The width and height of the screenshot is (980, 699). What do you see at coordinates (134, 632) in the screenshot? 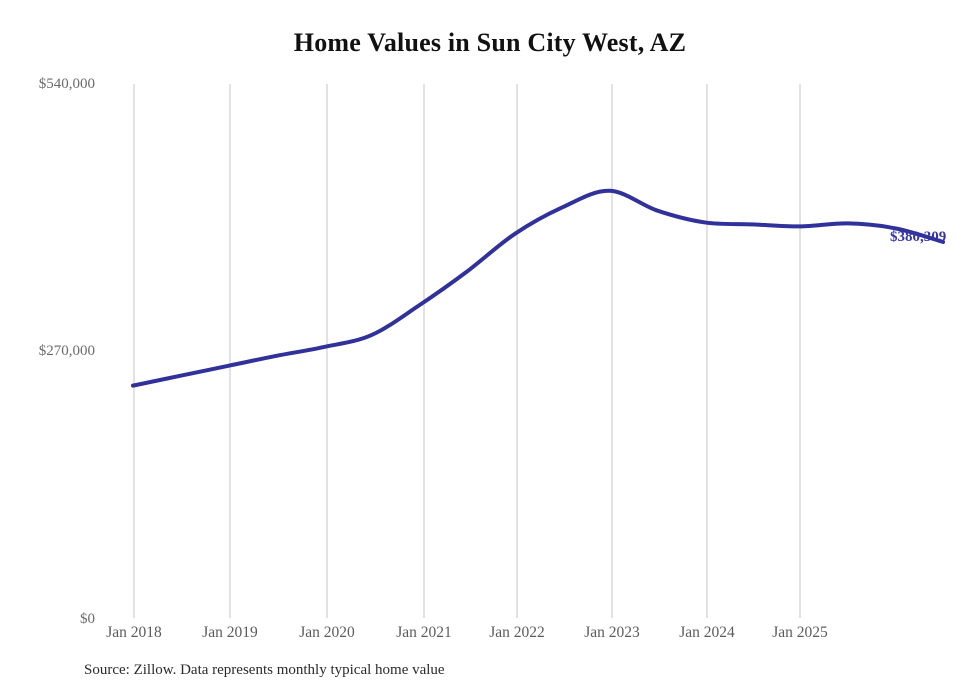
I see `x-axis-tick-jan-2018: Jan 2018` at bounding box center [134, 632].